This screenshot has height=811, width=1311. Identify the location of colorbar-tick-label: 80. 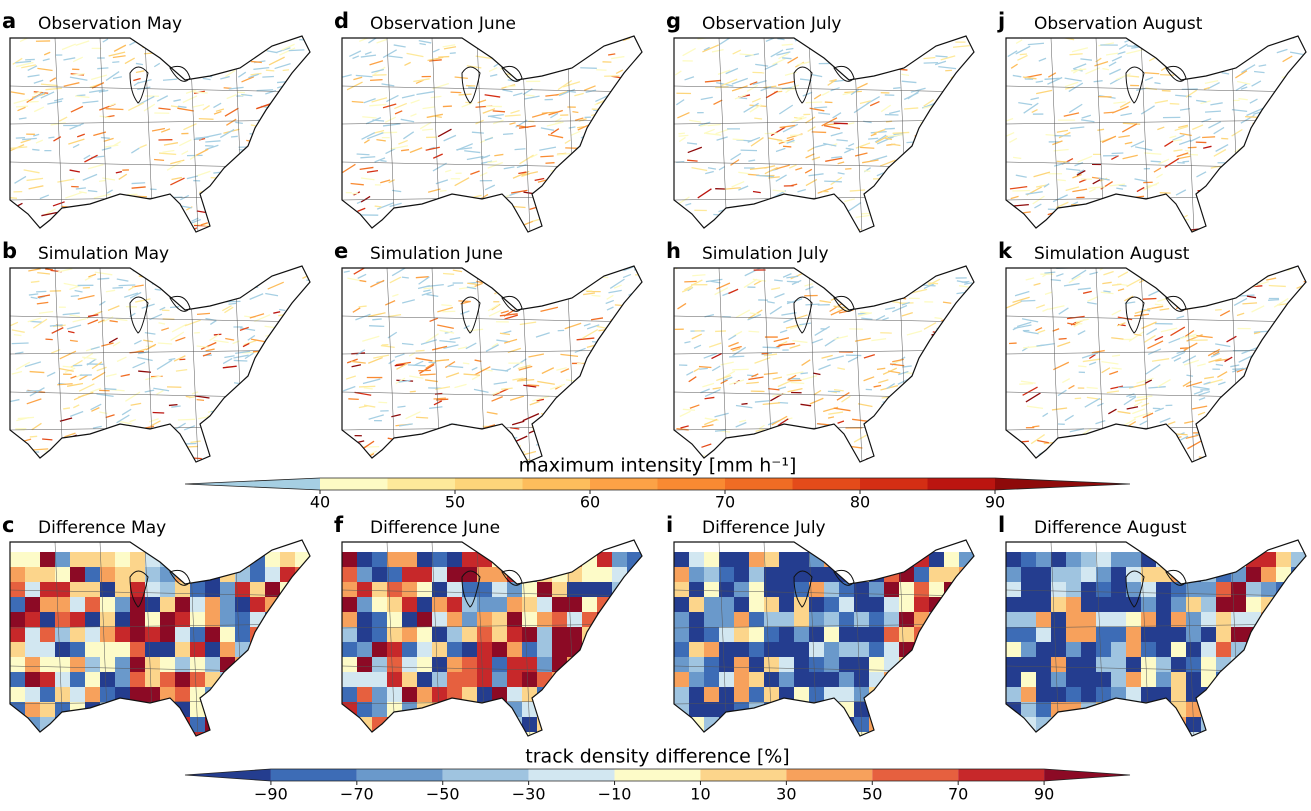
(860, 502).